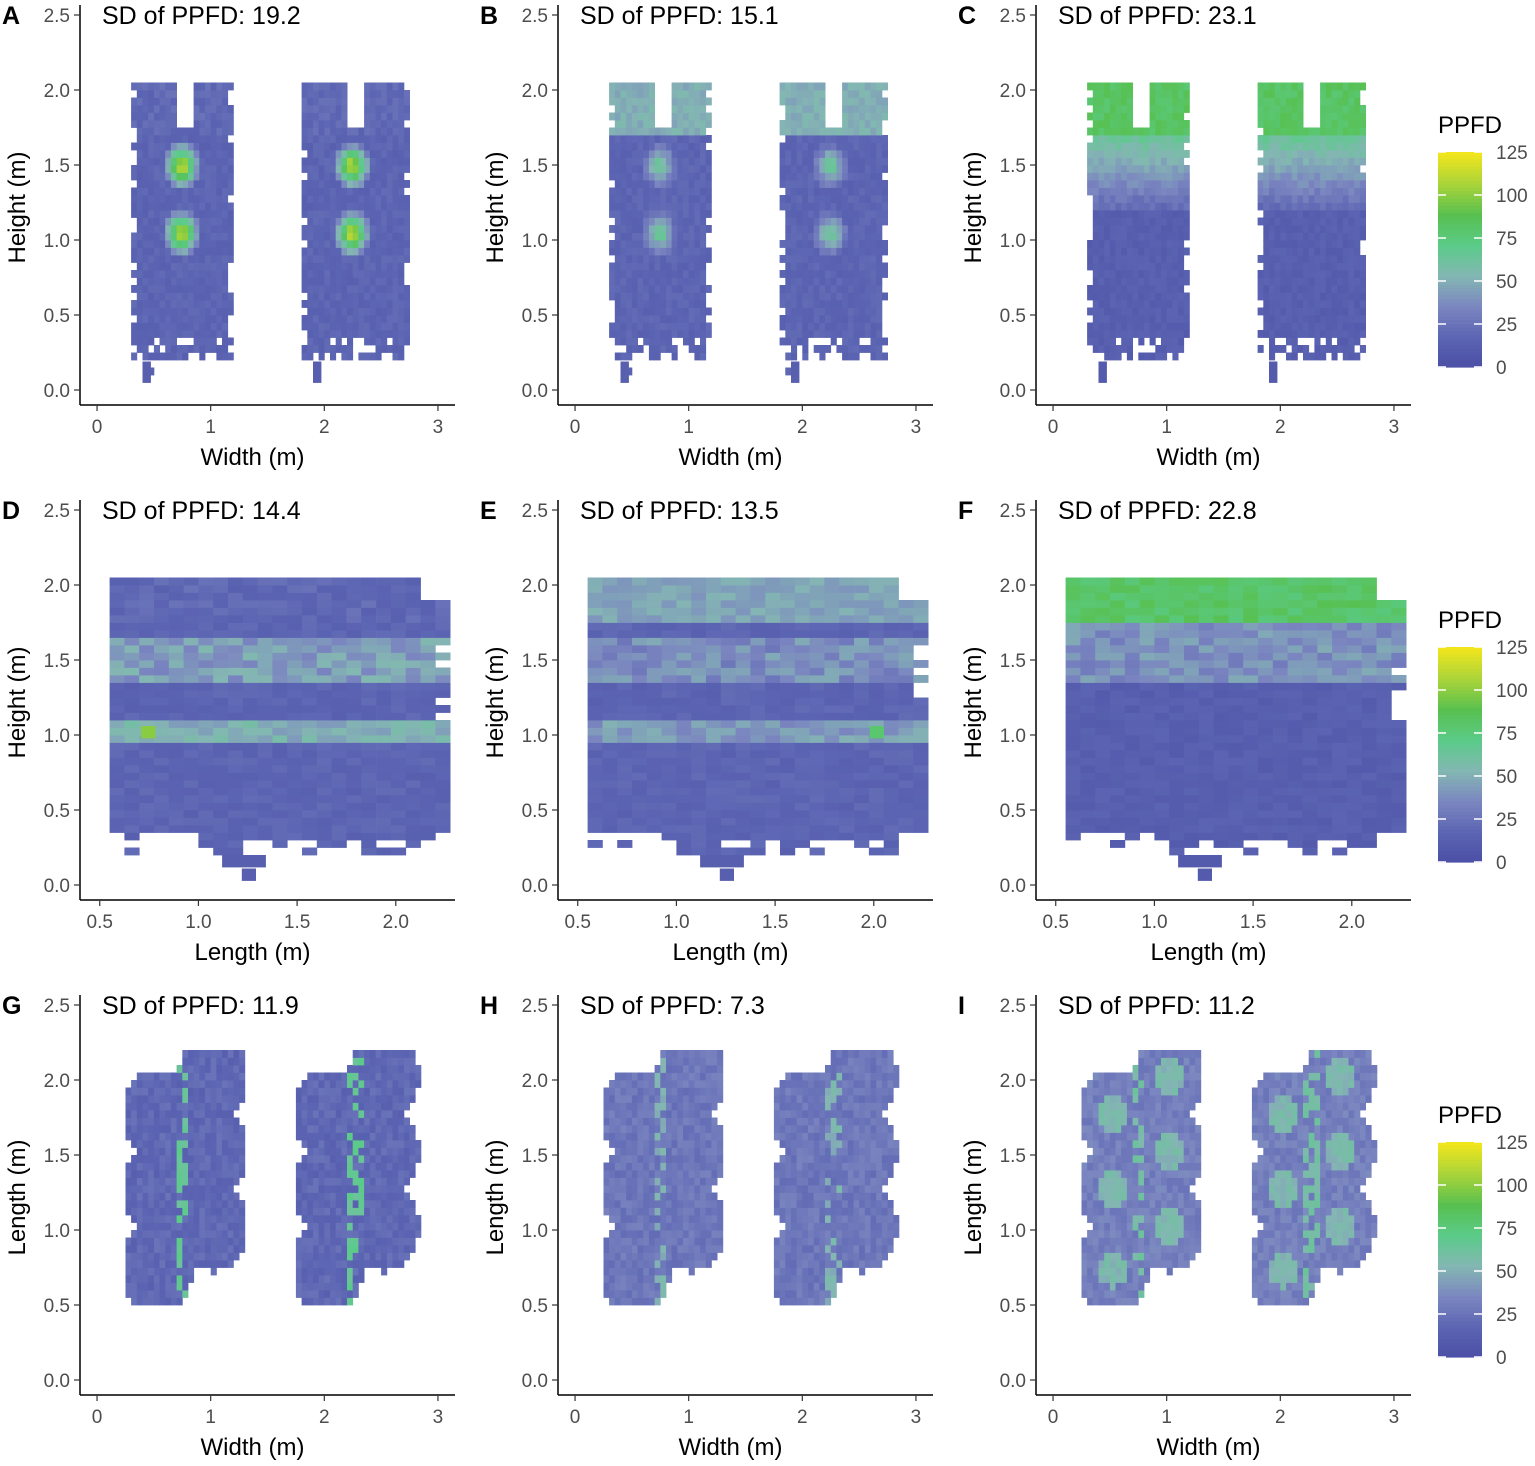 Image resolution: width=1535 pixels, height=1466 pixels. Describe the element at coordinates (575, 427) in the screenshot. I see `x-tick-label: 0` at that location.